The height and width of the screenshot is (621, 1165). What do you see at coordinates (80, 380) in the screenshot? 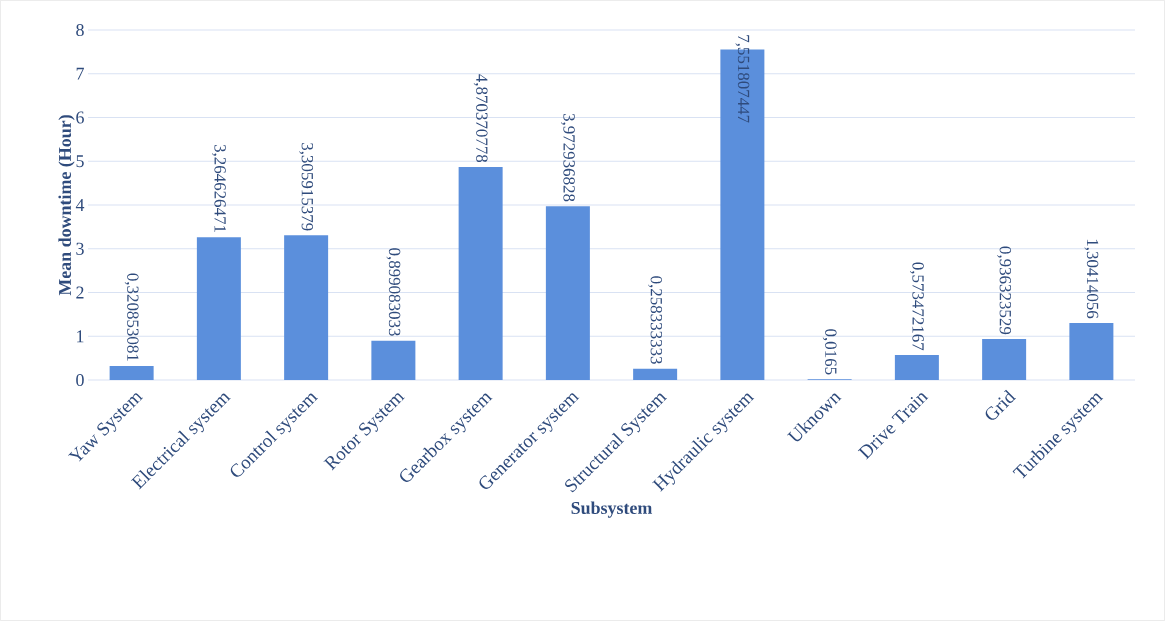
I see `y-tick-label: 0` at bounding box center [80, 380].